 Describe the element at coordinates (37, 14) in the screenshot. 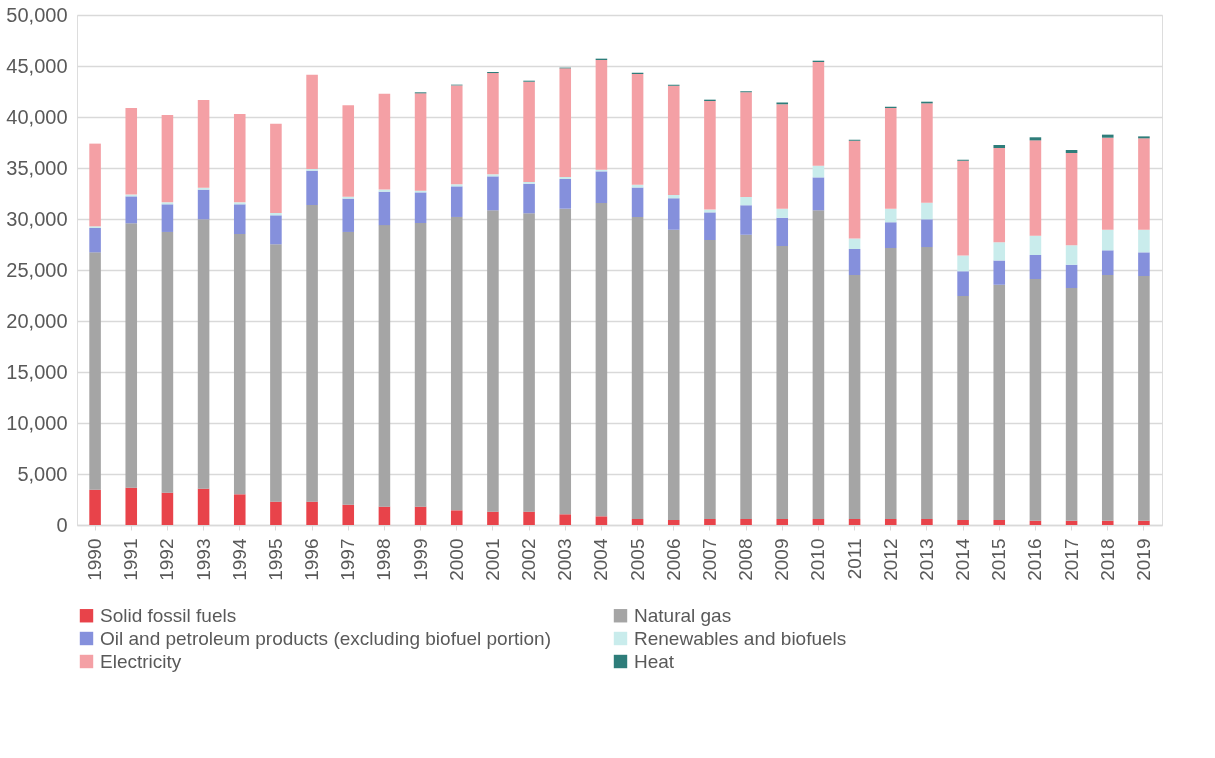

I see `y-tick-label: 50,000` at that location.